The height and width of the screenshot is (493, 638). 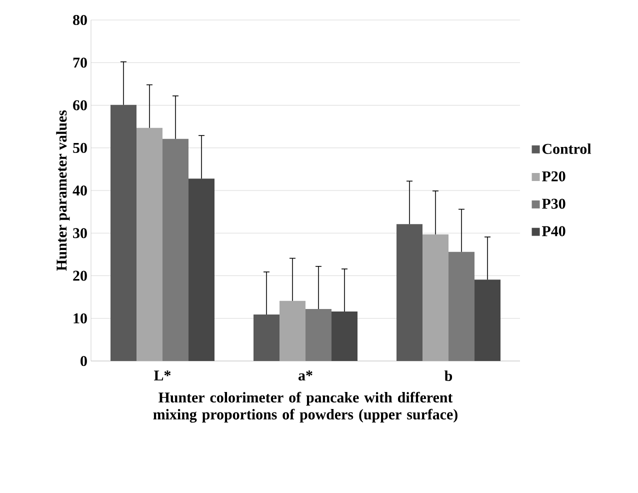 I want to click on y-tick-label: 10, so click(x=80, y=318).